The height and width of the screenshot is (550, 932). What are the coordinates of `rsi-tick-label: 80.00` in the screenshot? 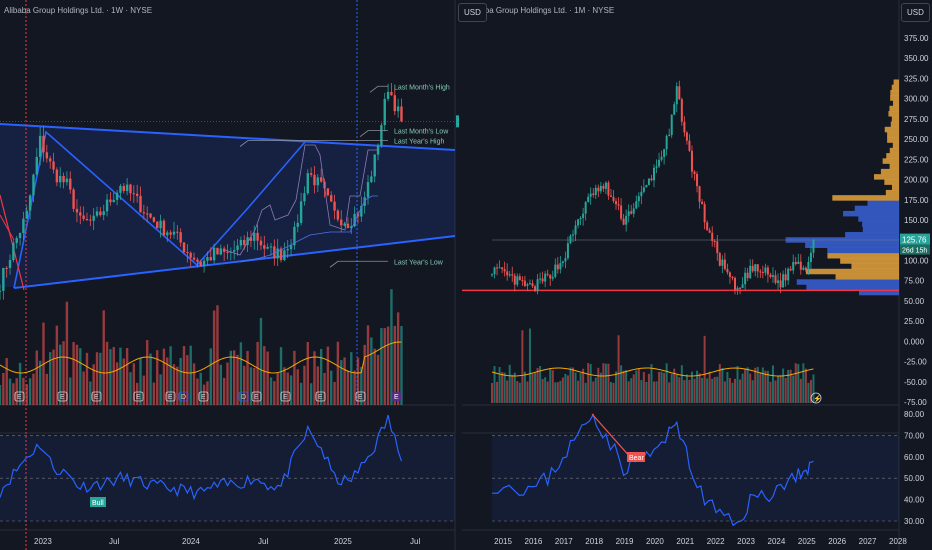 It's located at (914, 414).